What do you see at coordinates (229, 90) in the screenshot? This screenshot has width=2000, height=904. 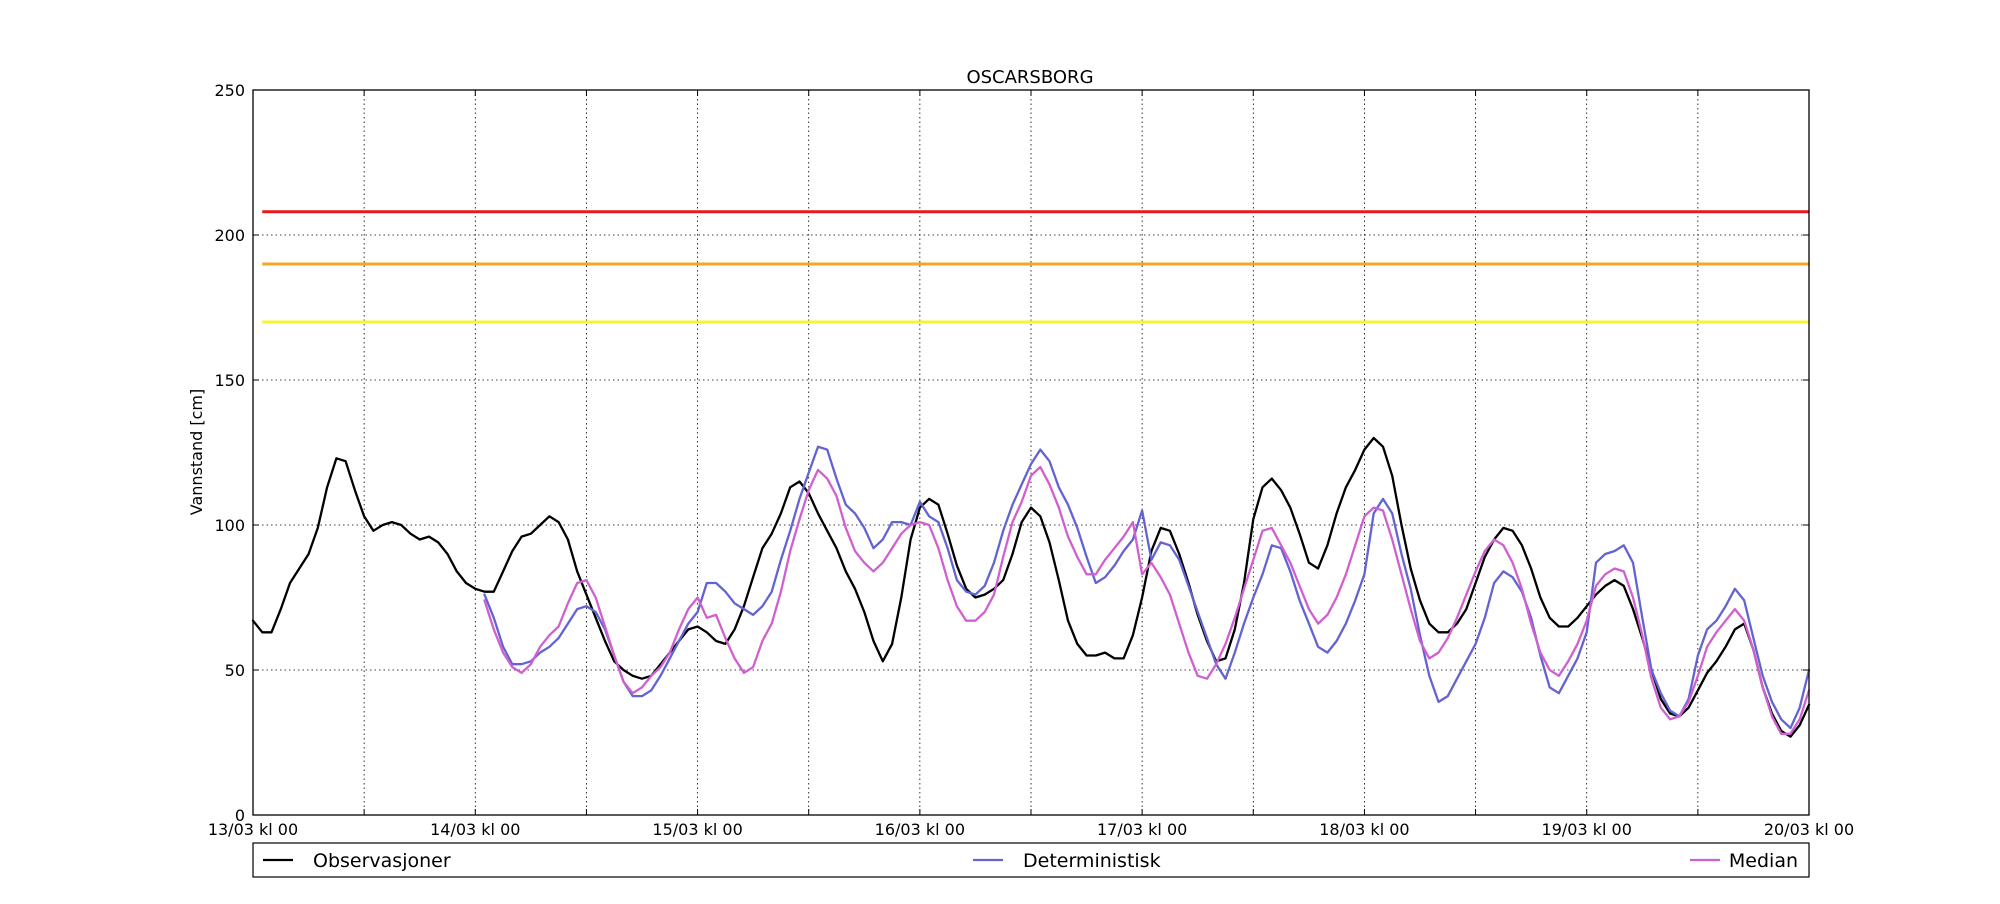 I see `y-tick-label: 250` at bounding box center [229, 90].